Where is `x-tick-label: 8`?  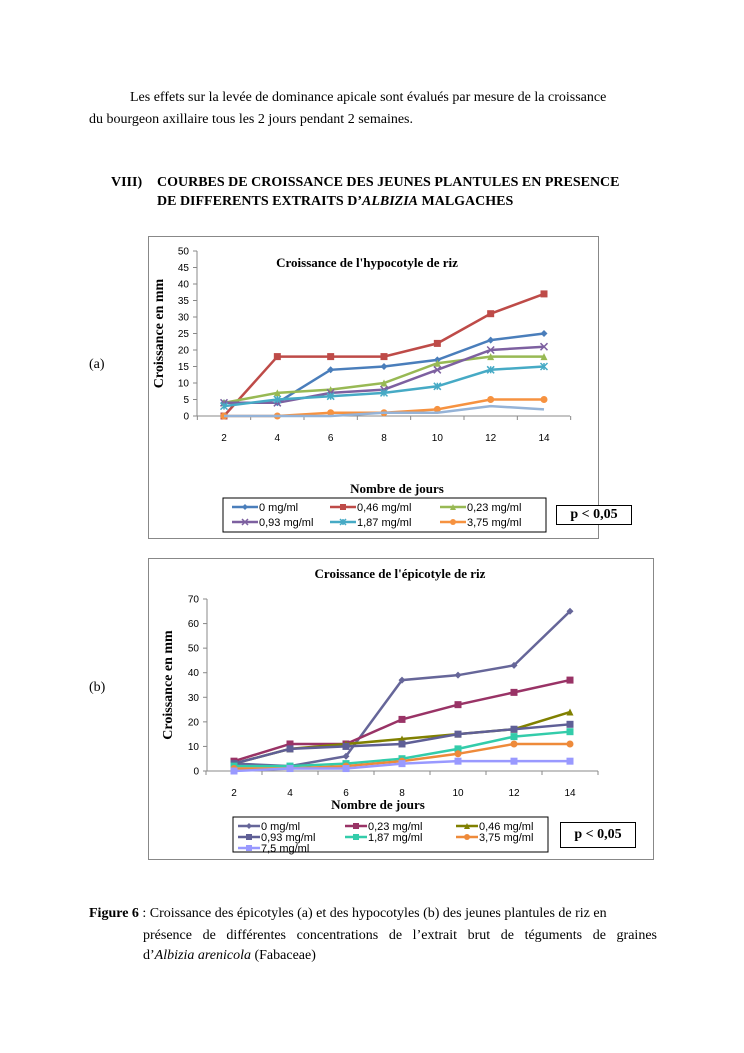 x-tick-label: 8 is located at coordinates (384, 438).